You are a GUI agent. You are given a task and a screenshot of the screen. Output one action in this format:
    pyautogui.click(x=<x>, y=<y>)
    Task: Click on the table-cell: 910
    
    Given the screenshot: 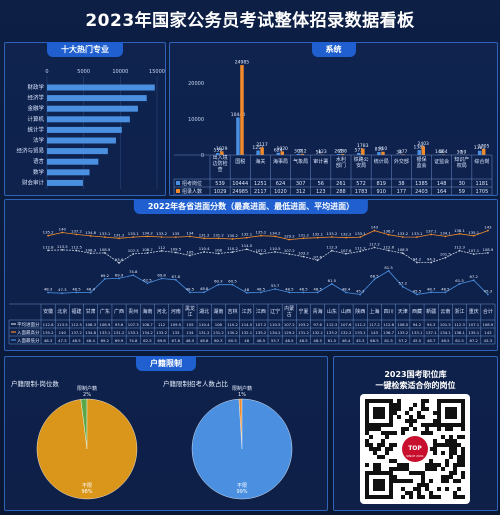 What is the action you would take?
    pyautogui.click(x=381, y=192)
    